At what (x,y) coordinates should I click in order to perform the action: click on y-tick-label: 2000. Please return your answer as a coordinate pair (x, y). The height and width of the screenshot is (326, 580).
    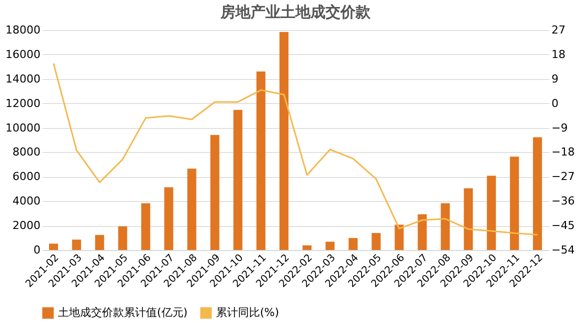
    Looking at the image, I should click on (26, 225).